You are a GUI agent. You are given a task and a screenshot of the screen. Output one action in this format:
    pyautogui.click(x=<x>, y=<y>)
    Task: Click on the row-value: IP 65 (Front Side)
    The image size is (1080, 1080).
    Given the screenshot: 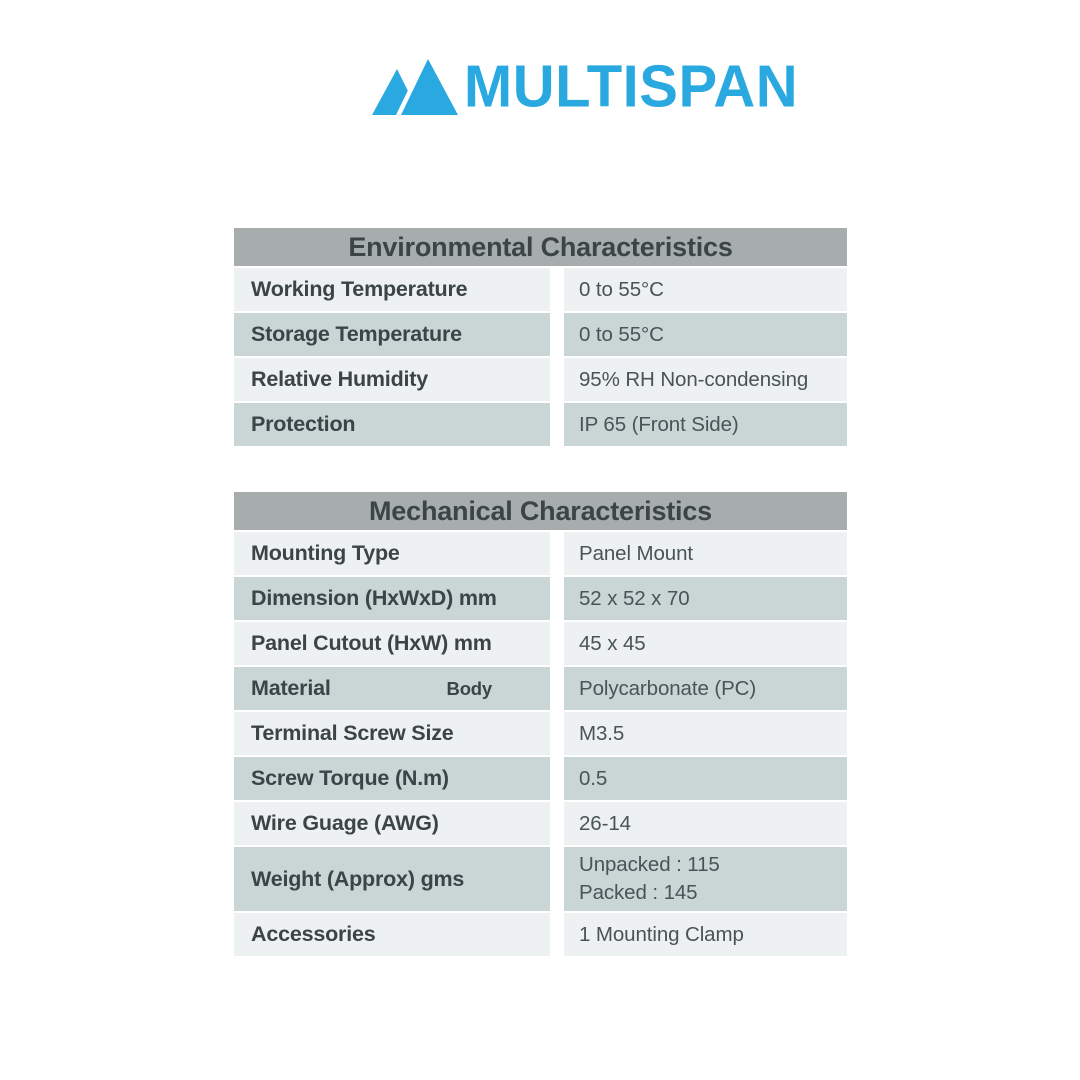 What is the action you would take?
    pyautogui.click(x=705, y=424)
    